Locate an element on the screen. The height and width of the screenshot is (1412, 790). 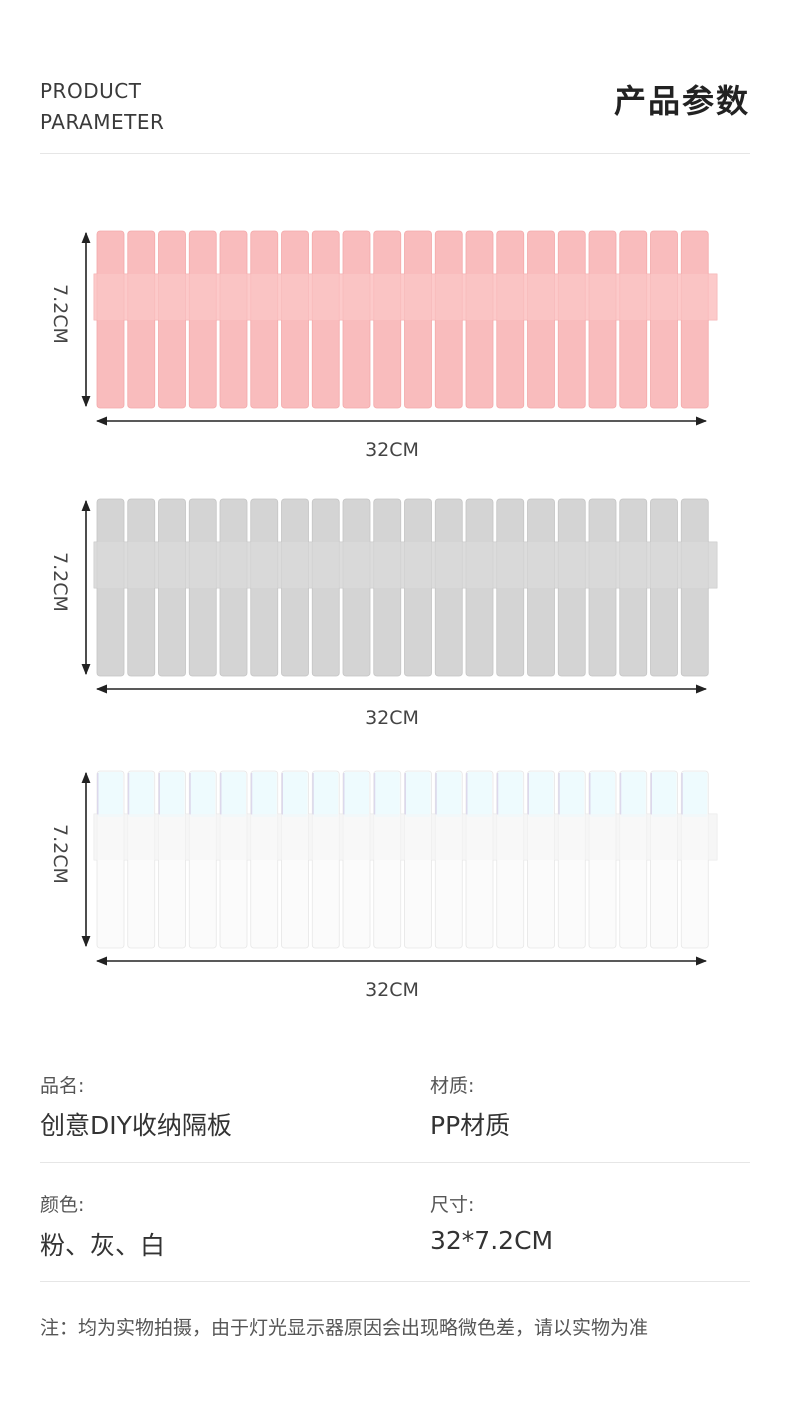
material-label: 材质: is located at coordinates (452, 1086).